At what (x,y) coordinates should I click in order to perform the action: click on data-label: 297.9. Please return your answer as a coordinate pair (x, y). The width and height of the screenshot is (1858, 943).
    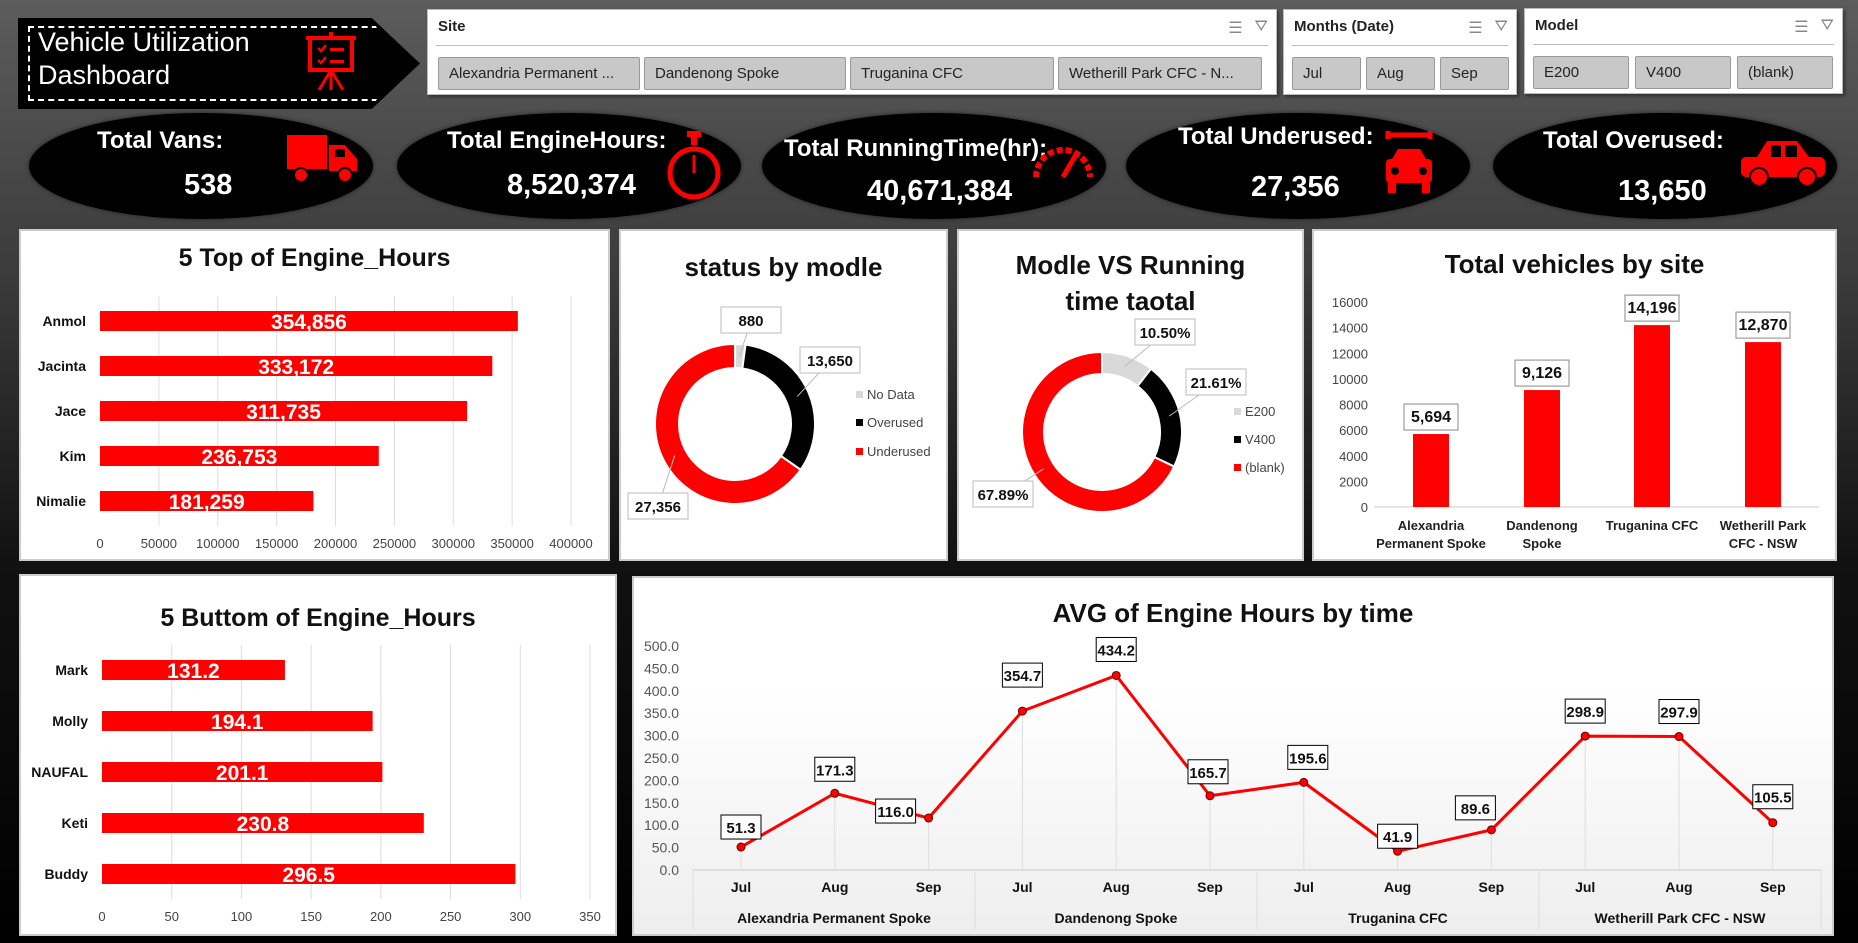
    Looking at the image, I should click on (1679, 713).